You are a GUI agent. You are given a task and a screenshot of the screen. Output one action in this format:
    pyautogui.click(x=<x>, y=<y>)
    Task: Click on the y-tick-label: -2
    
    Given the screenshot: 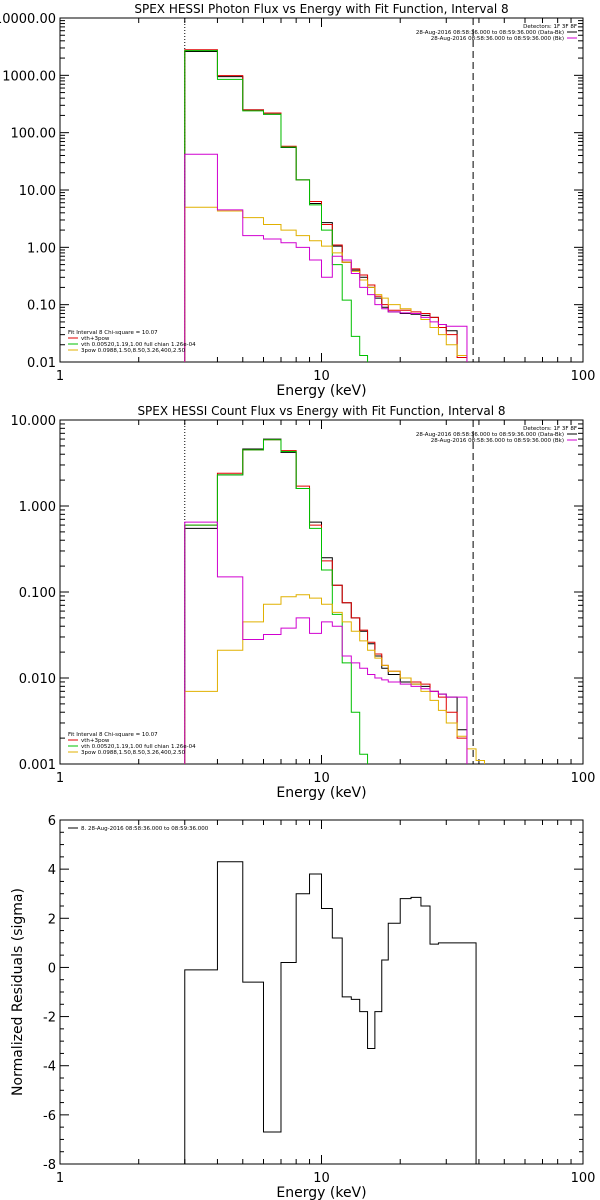 What is the action you would take?
    pyautogui.click(x=49, y=1018)
    